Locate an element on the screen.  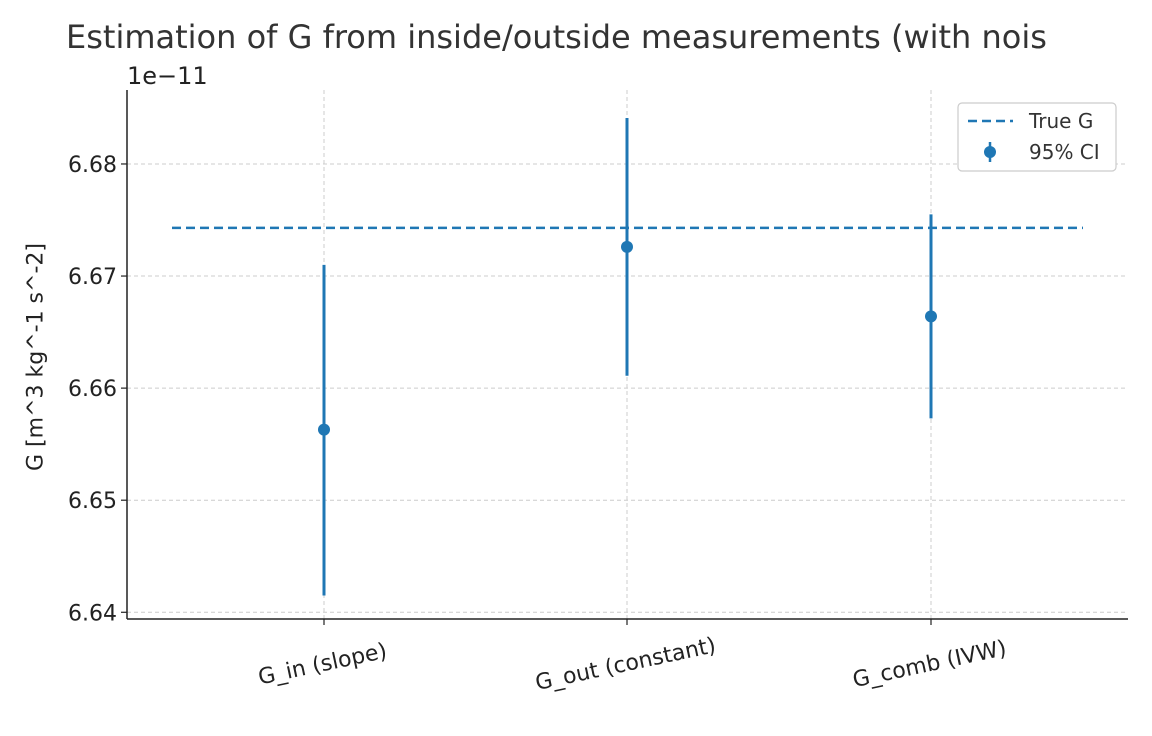
x-tick-label: G_comb (IVW) is located at coordinates (930, 664).